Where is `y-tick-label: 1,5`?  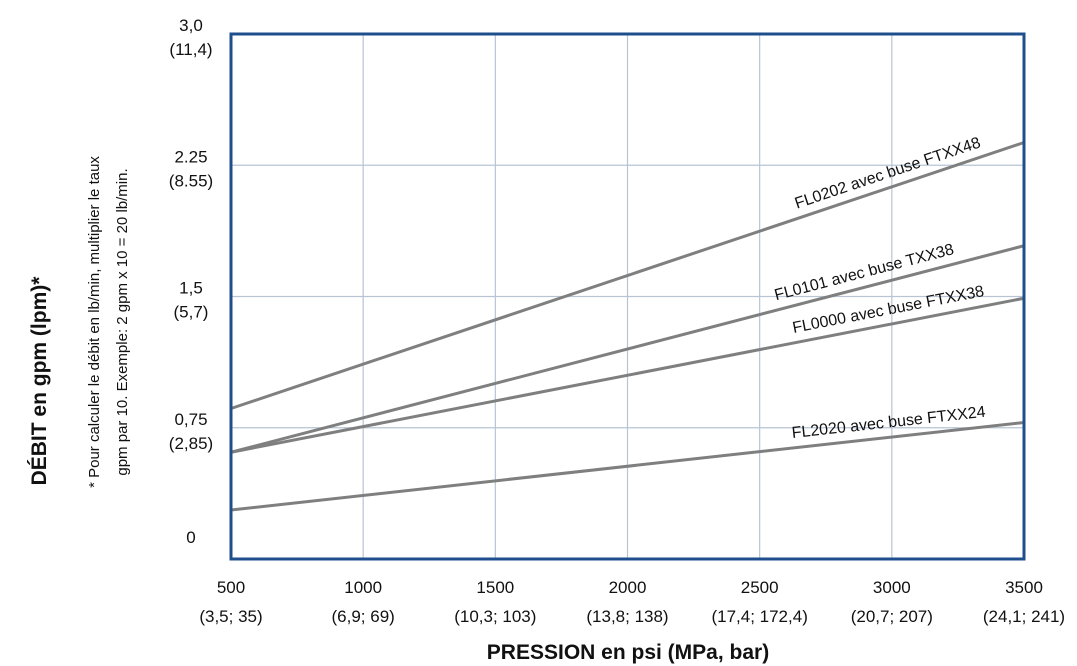
y-tick-label: 1,5 is located at coordinates (191, 288).